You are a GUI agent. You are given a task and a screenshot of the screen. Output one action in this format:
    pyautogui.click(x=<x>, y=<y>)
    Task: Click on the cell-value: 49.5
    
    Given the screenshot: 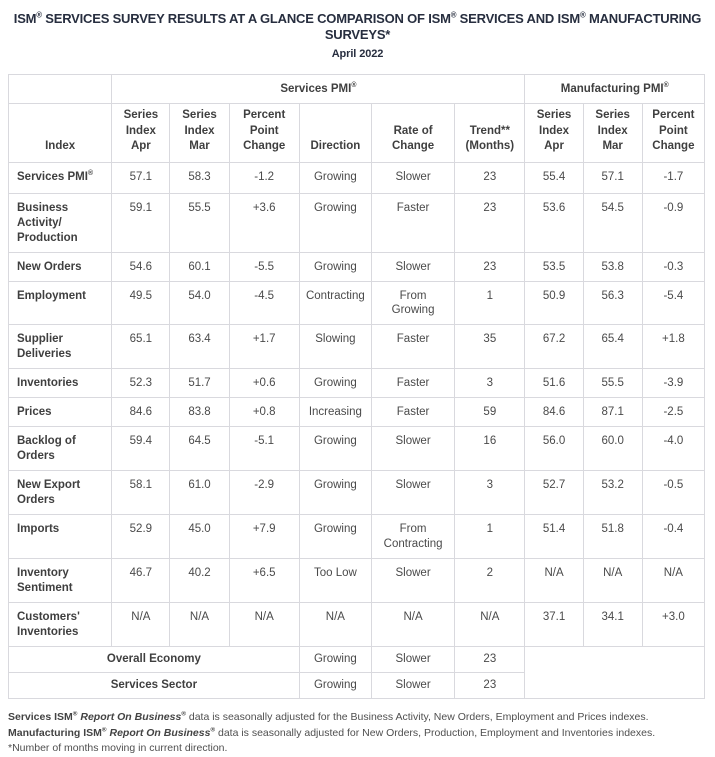 What is the action you would take?
    pyautogui.click(x=141, y=303)
    